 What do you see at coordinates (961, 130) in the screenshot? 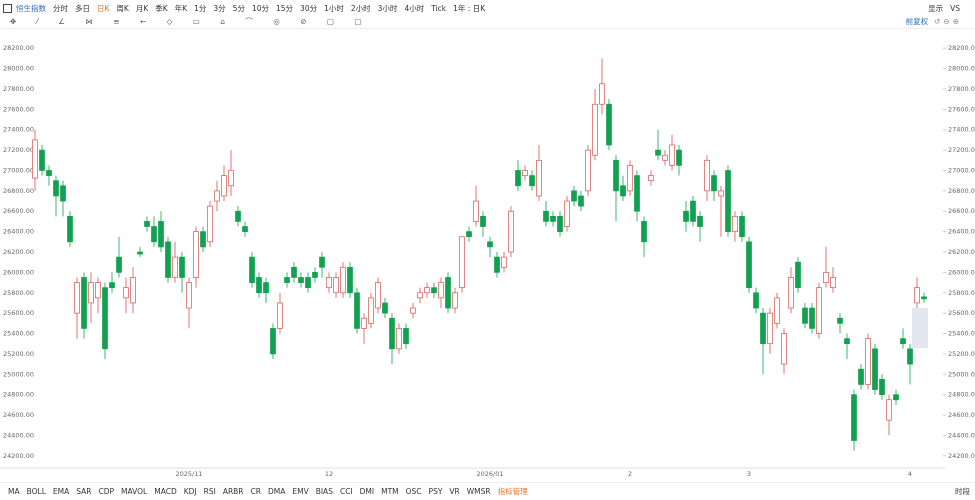
I see `y-tick-label: 27400.00` at bounding box center [961, 130].